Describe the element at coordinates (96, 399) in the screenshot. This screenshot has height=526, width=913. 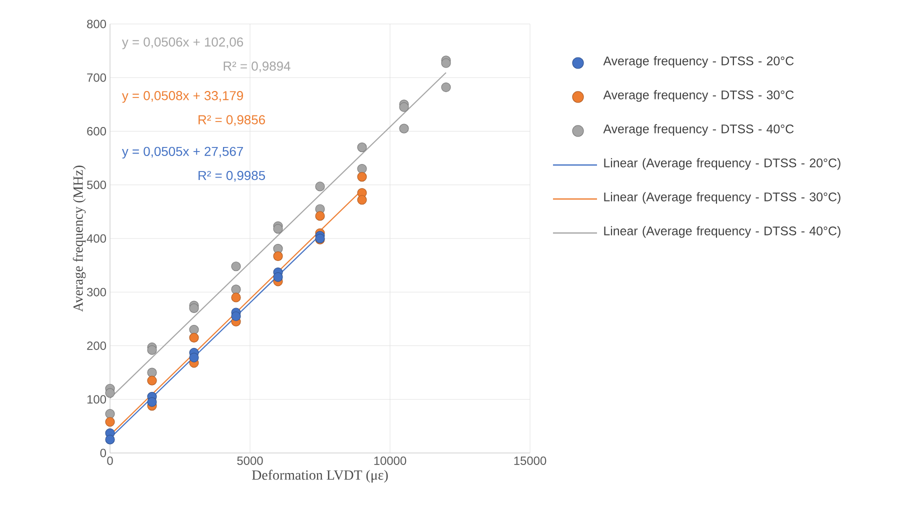
I see `y-tick-label: 100` at that location.